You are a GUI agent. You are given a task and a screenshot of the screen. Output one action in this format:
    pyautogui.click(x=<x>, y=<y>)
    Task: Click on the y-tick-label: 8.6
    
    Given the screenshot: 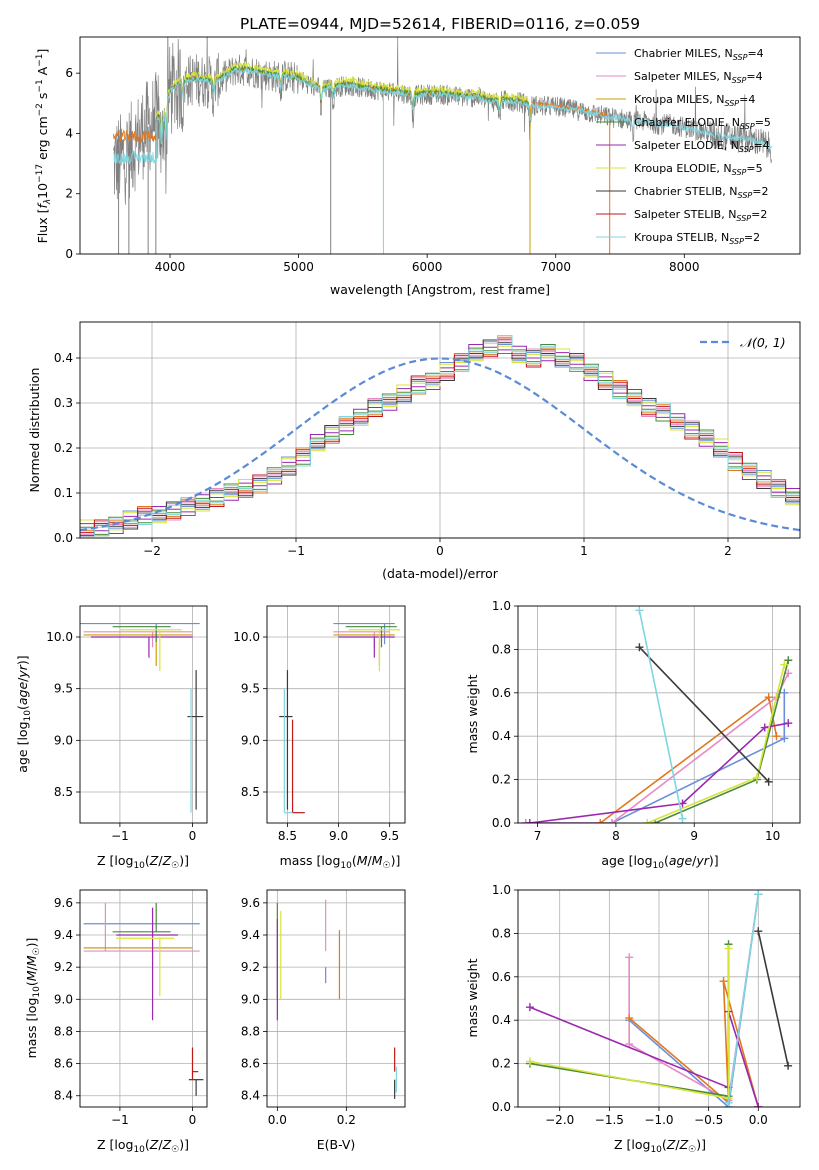 What is the action you would take?
    pyautogui.click(x=63, y=1064)
    